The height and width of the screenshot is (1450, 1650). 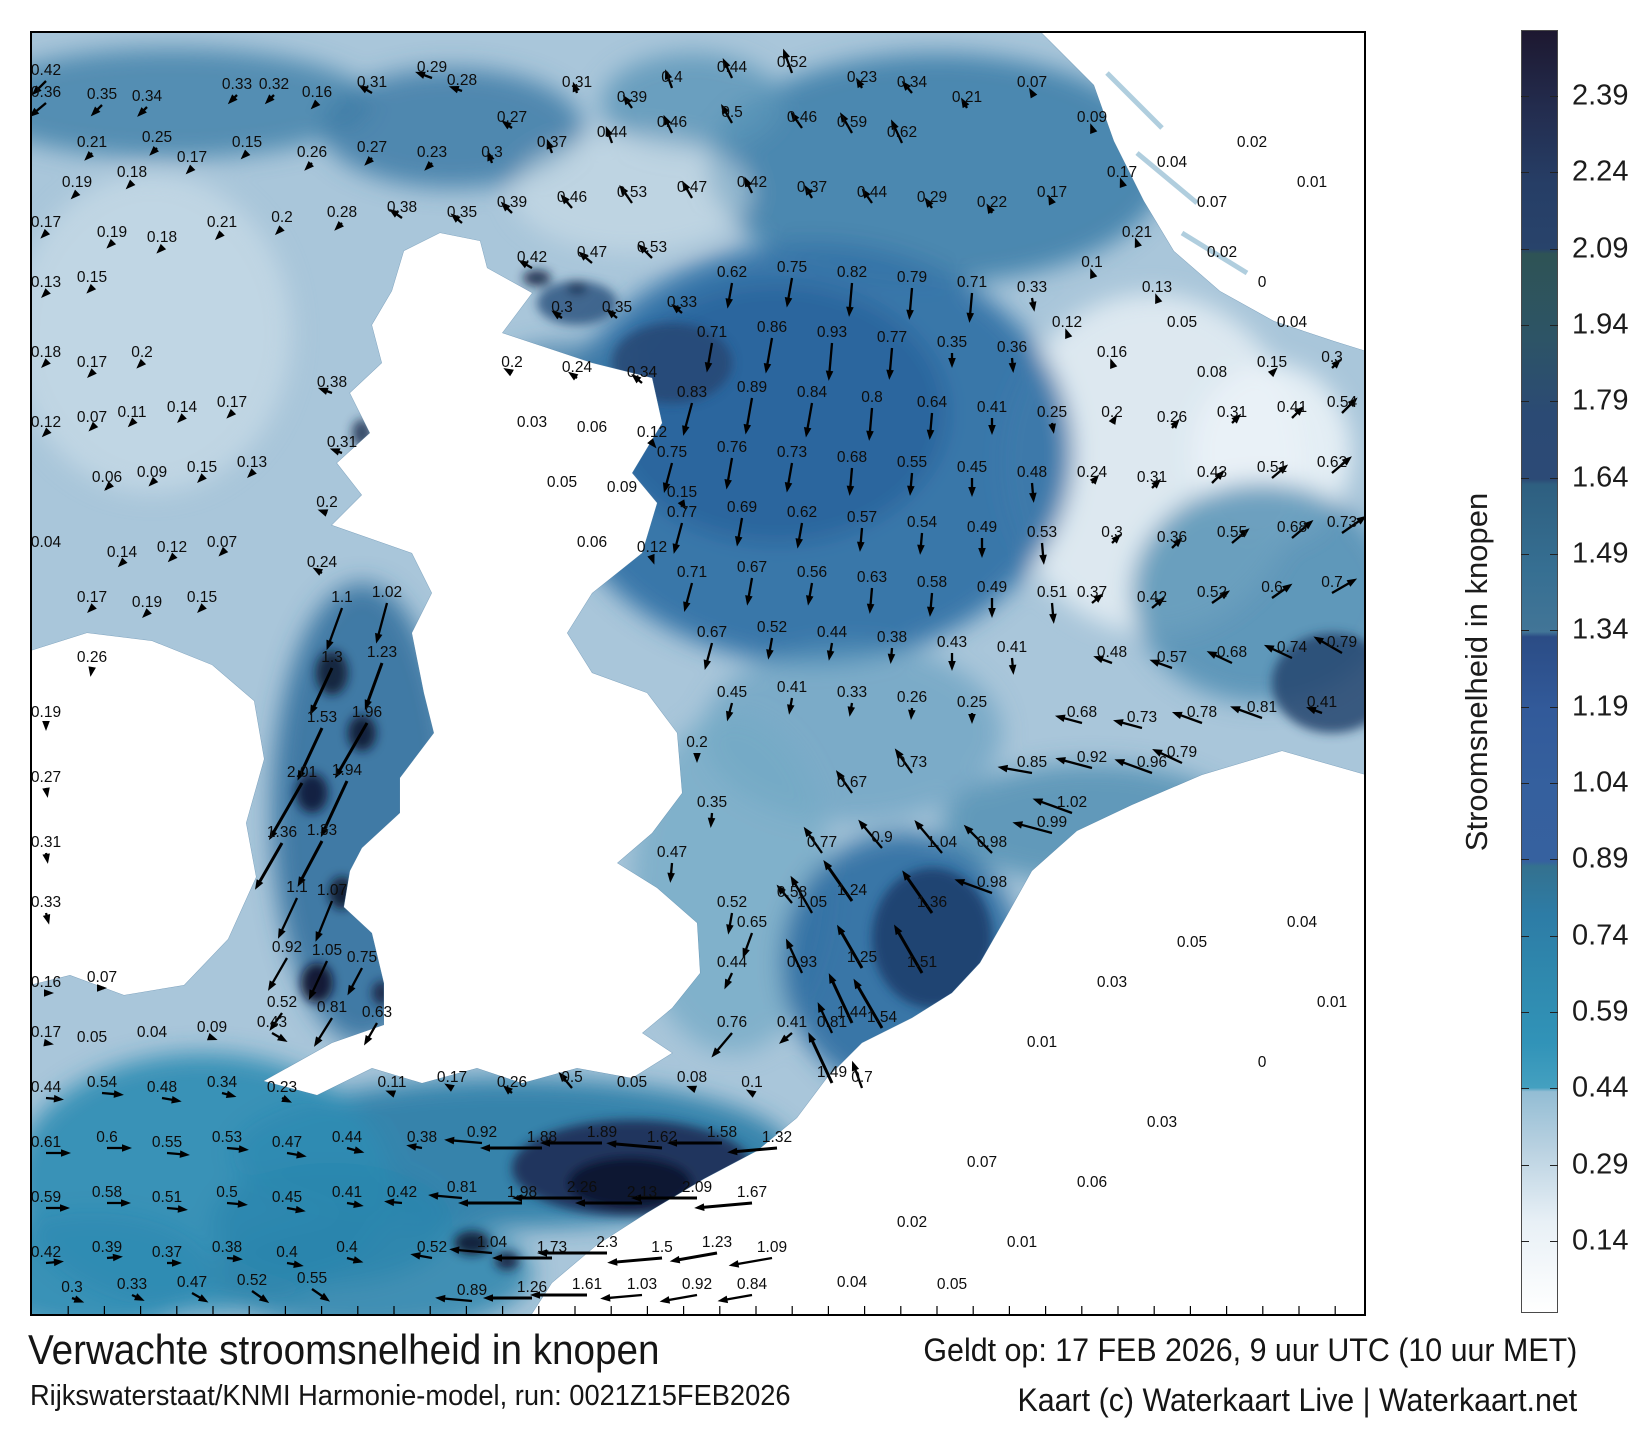 What do you see at coordinates (662, 1247) in the screenshot?
I see `svg-text: 1.5` at bounding box center [662, 1247].